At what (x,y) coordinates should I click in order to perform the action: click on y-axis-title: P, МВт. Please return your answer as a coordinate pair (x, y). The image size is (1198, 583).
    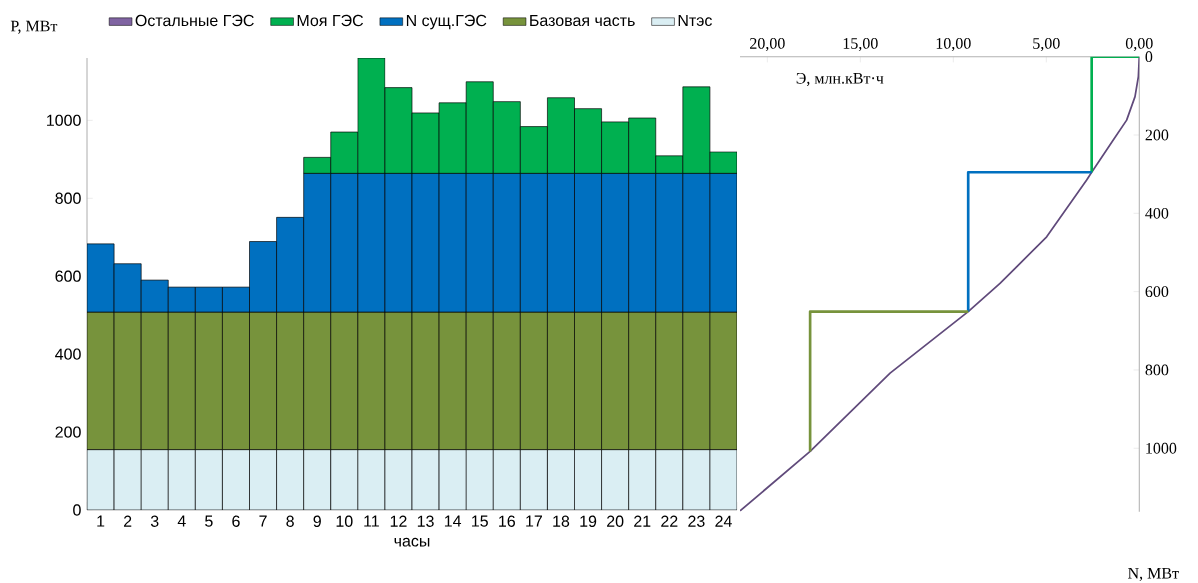
    Looking at the image, I should click on (34, 27).